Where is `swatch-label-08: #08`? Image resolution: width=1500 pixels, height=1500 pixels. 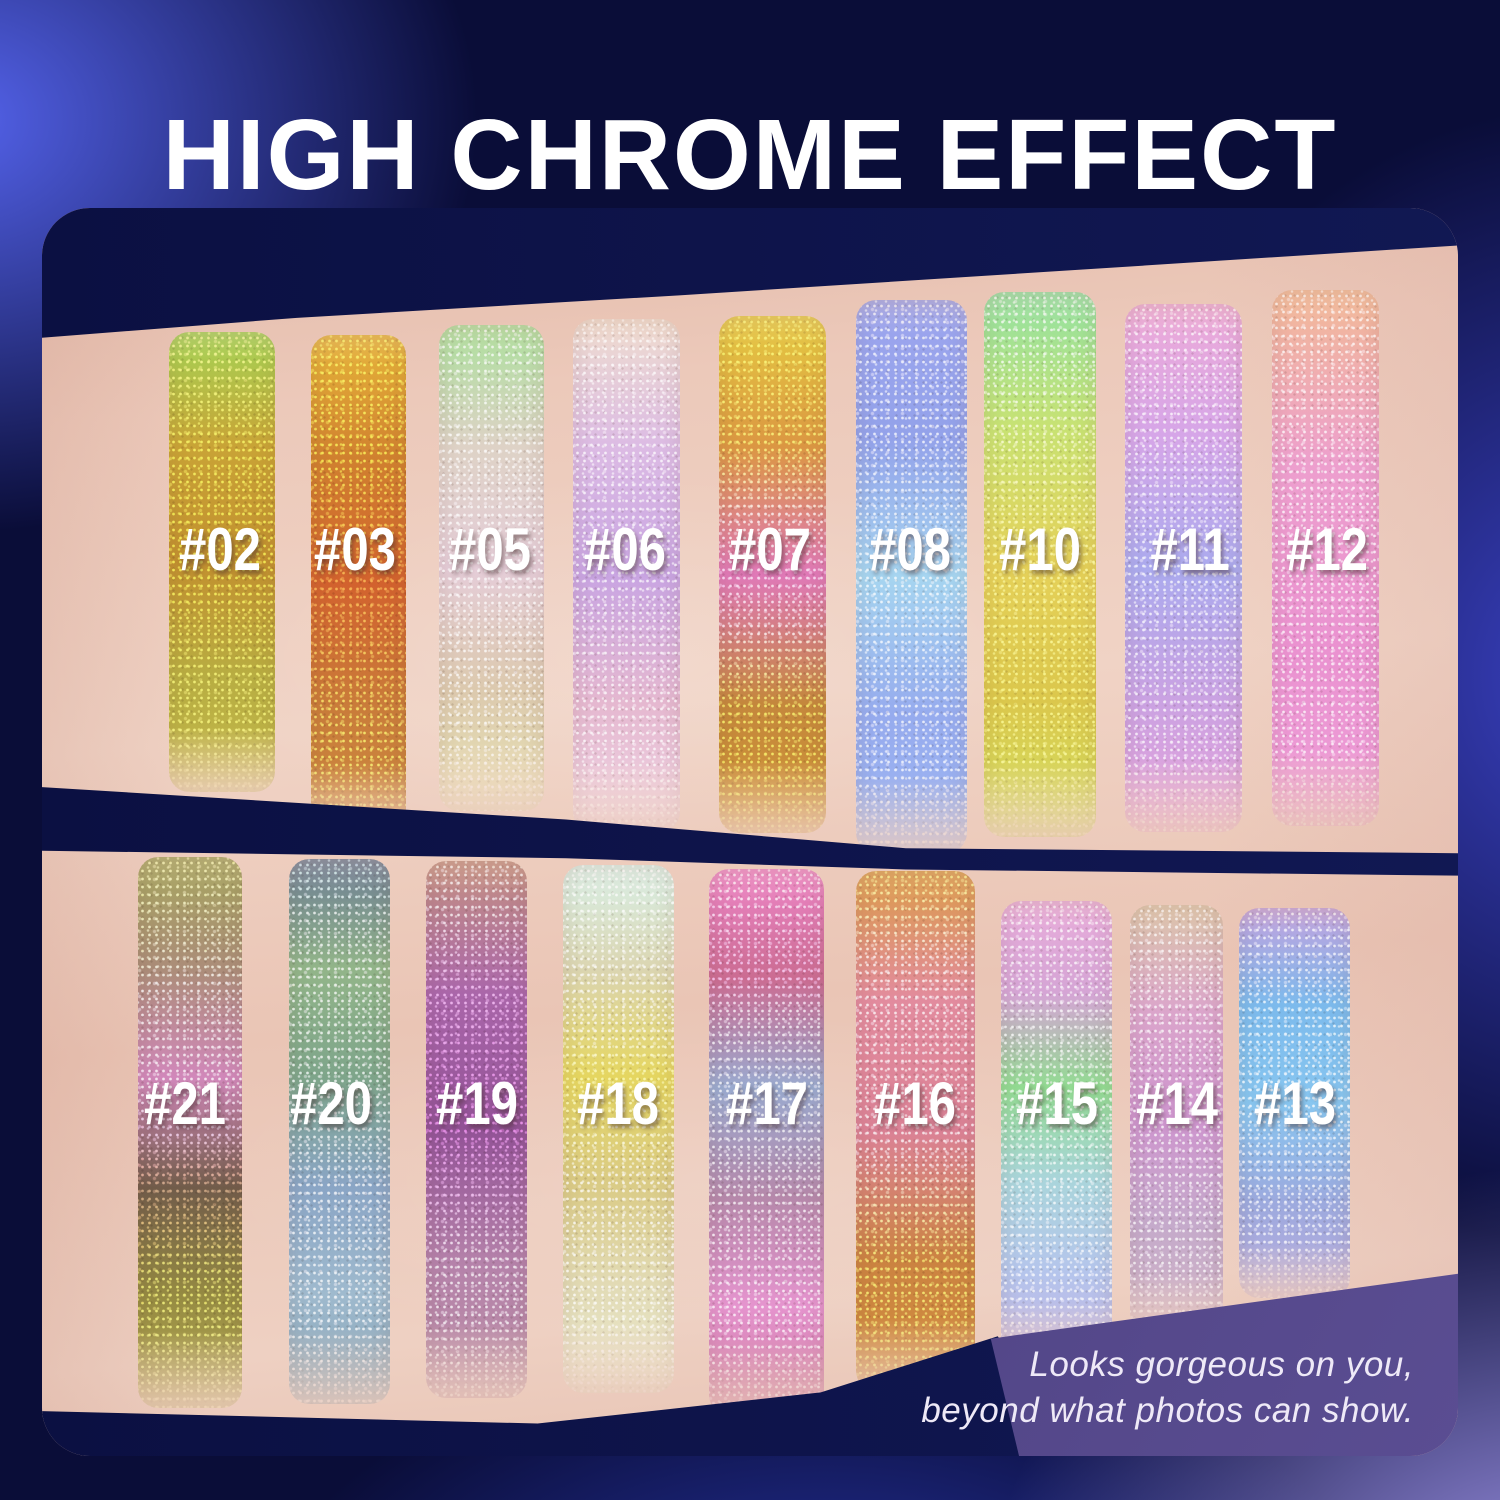 swatch-label-08: #08 is located at coordinates (910, 549).